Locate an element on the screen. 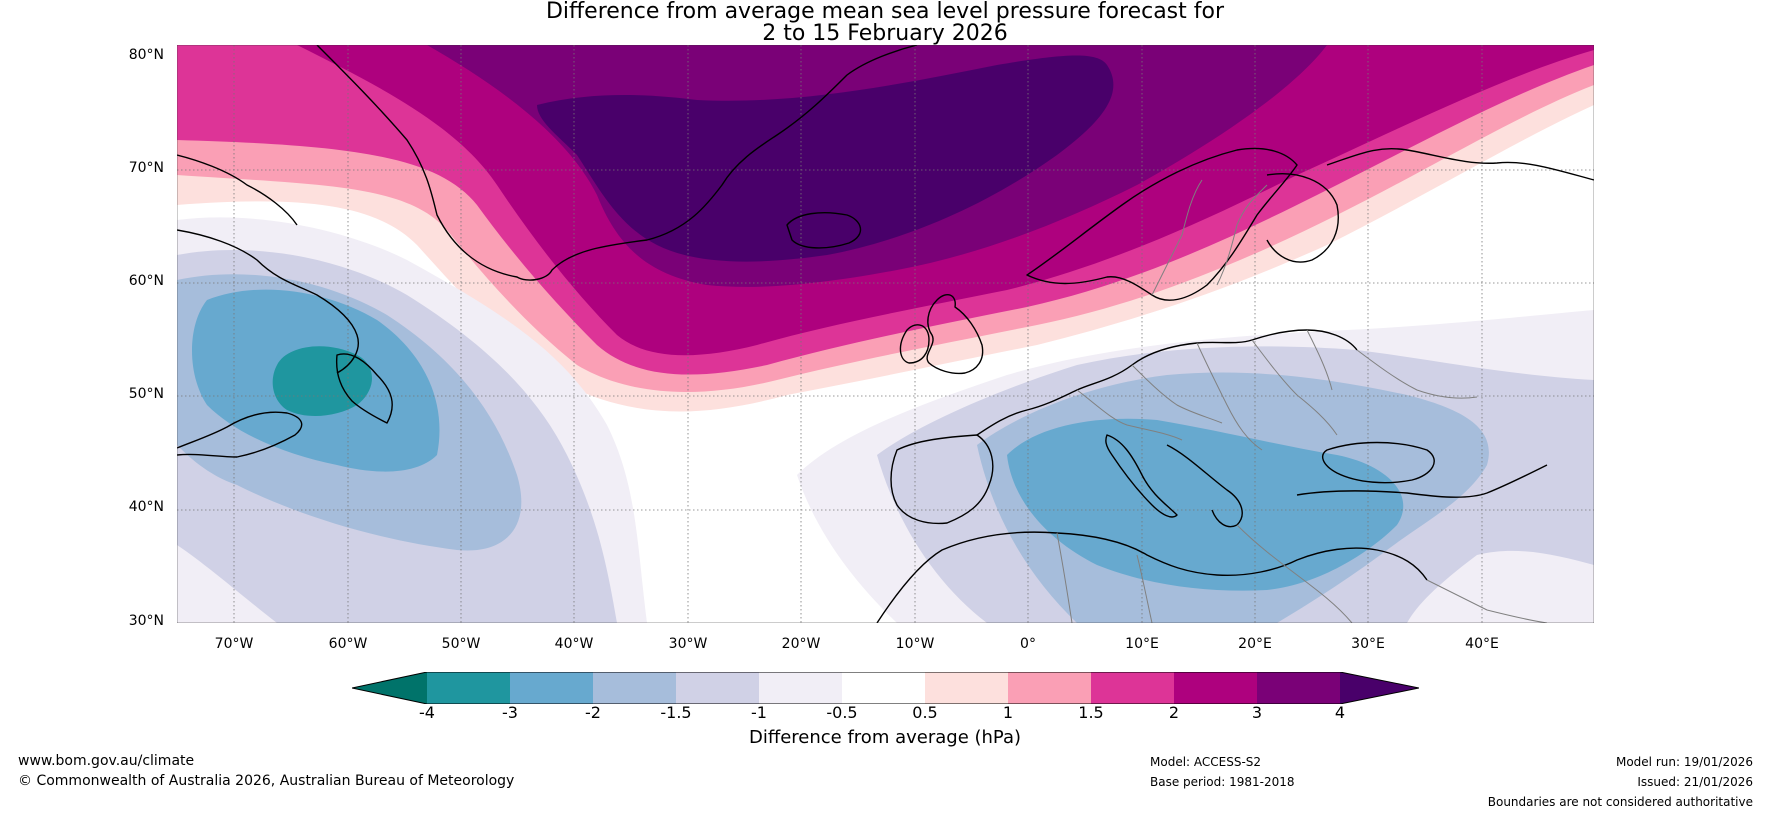 This screenshot has height=816, width=1770. lon-label-20e: 20°E is located at coordinates (1255, 644).